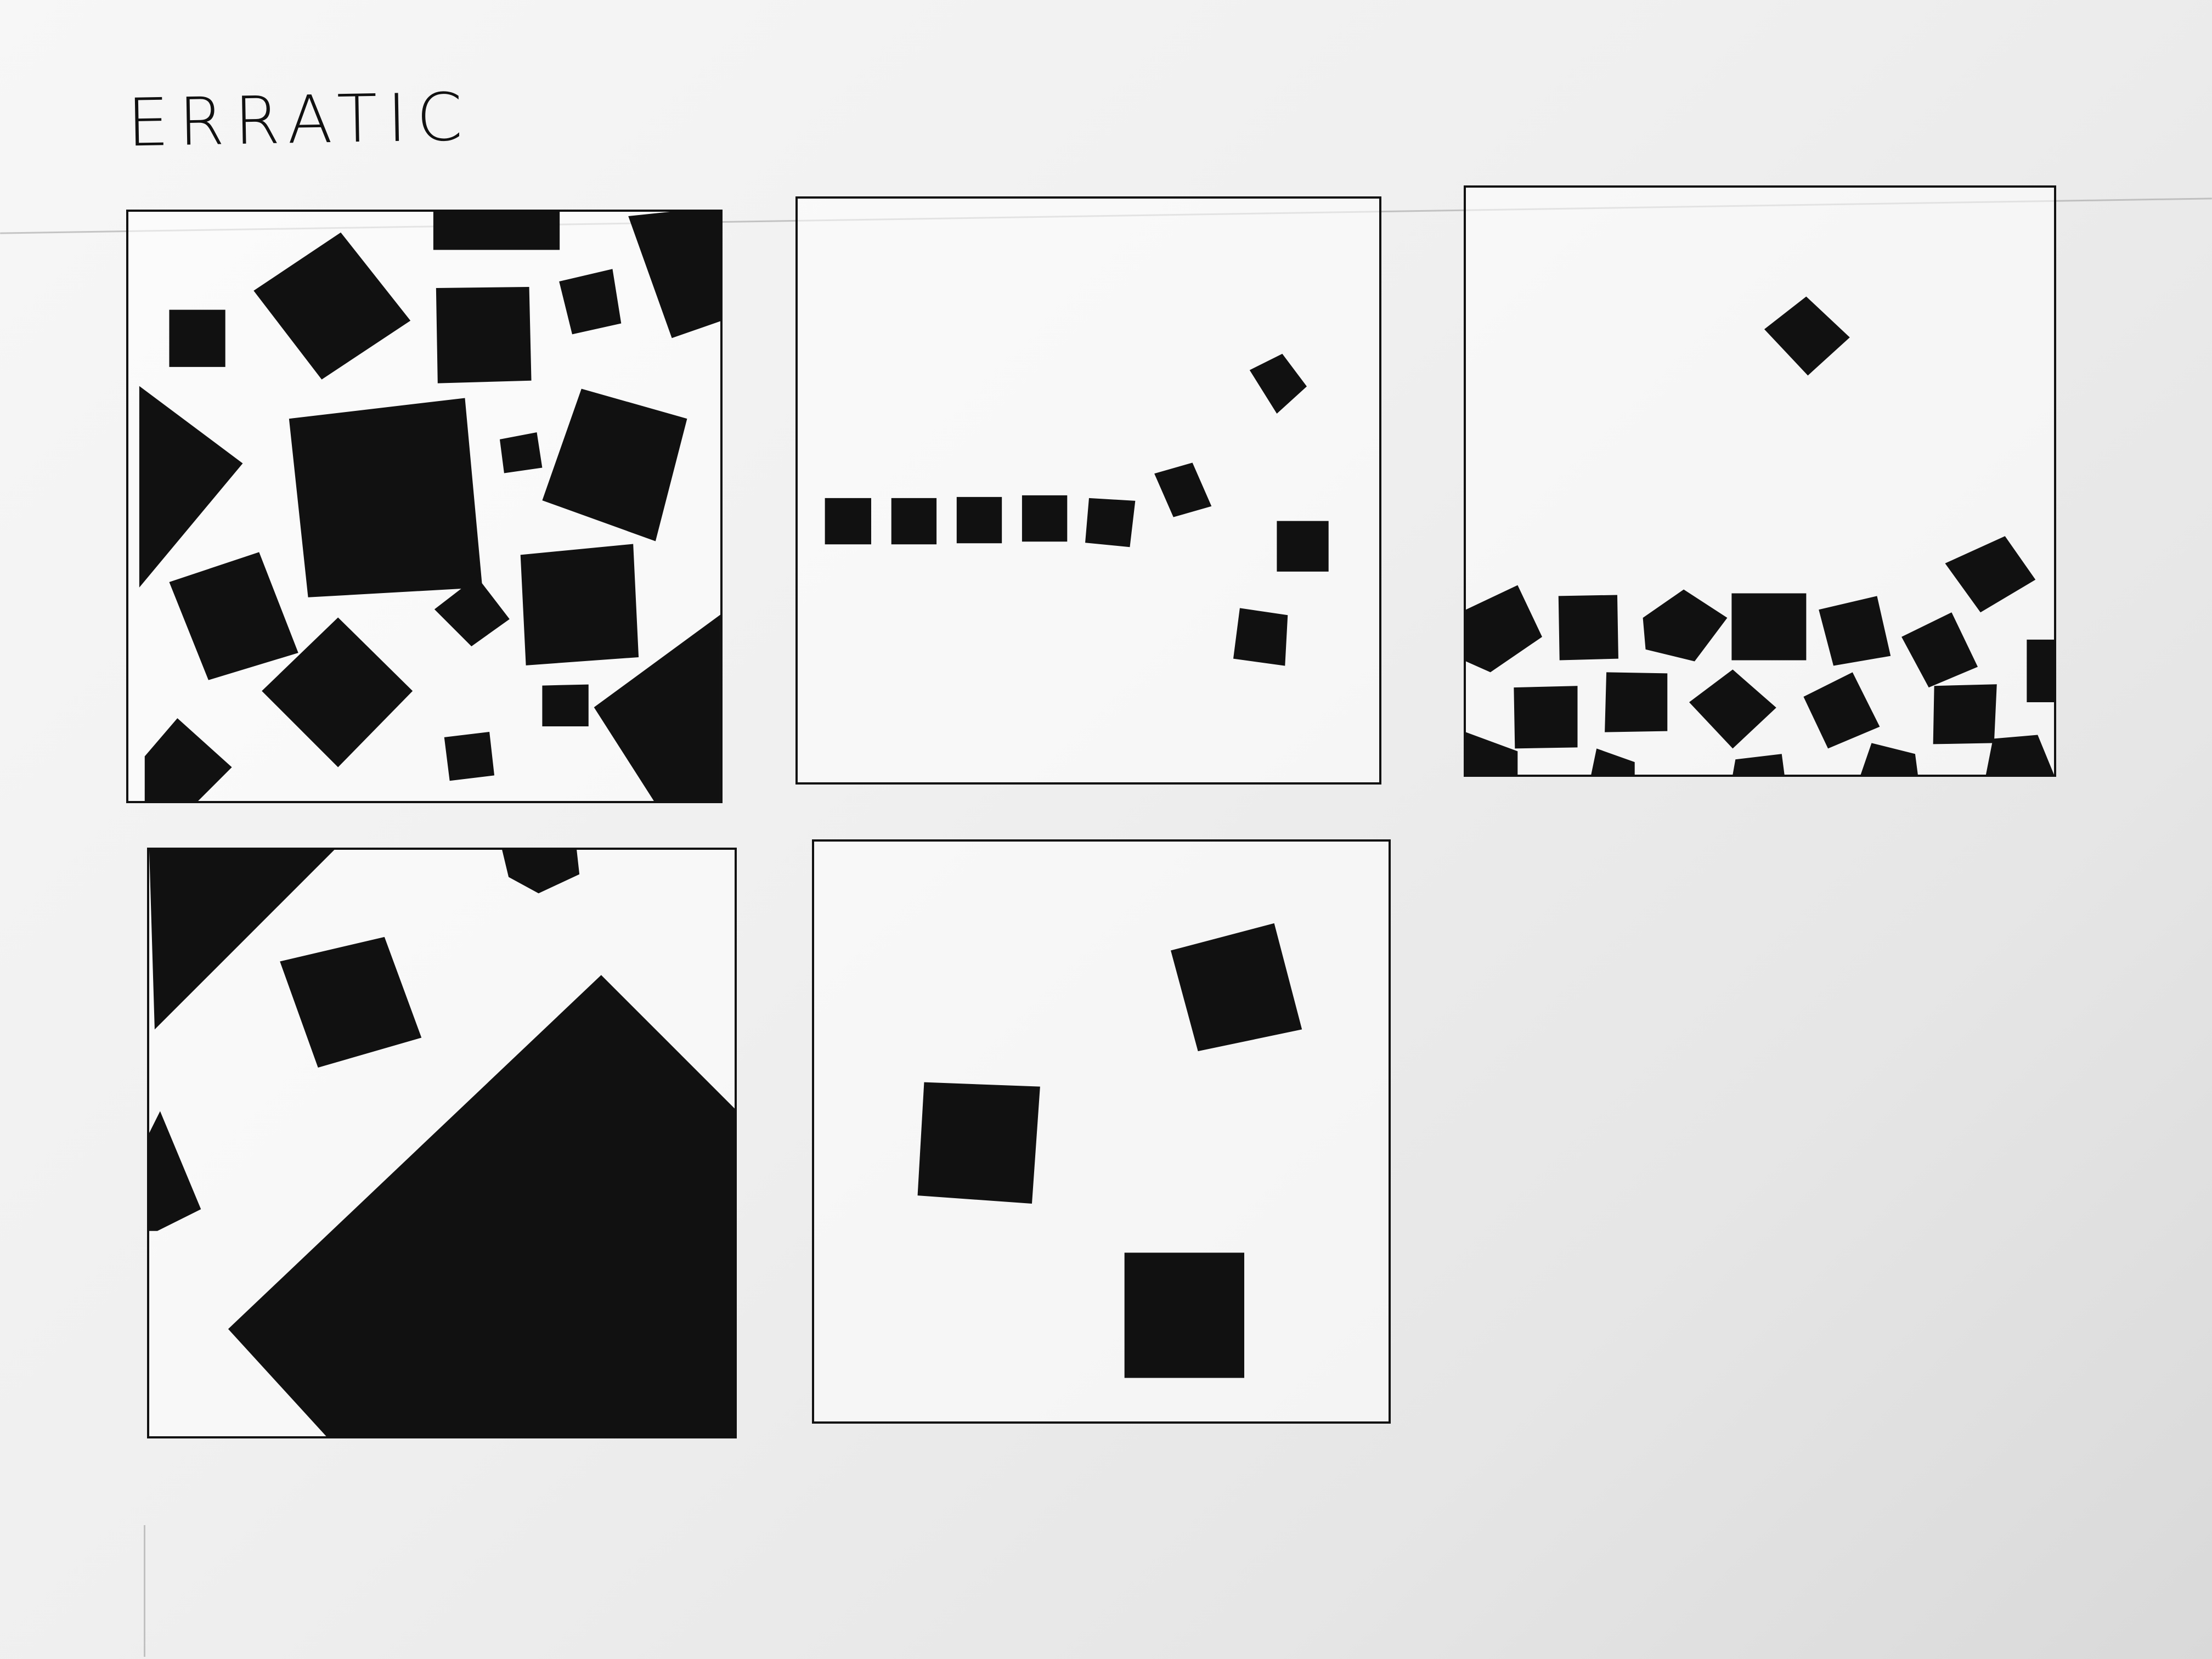  Describe the element at coordinates (1760, 535) in the screenshot. I see `panel-3-drawing` at that location.